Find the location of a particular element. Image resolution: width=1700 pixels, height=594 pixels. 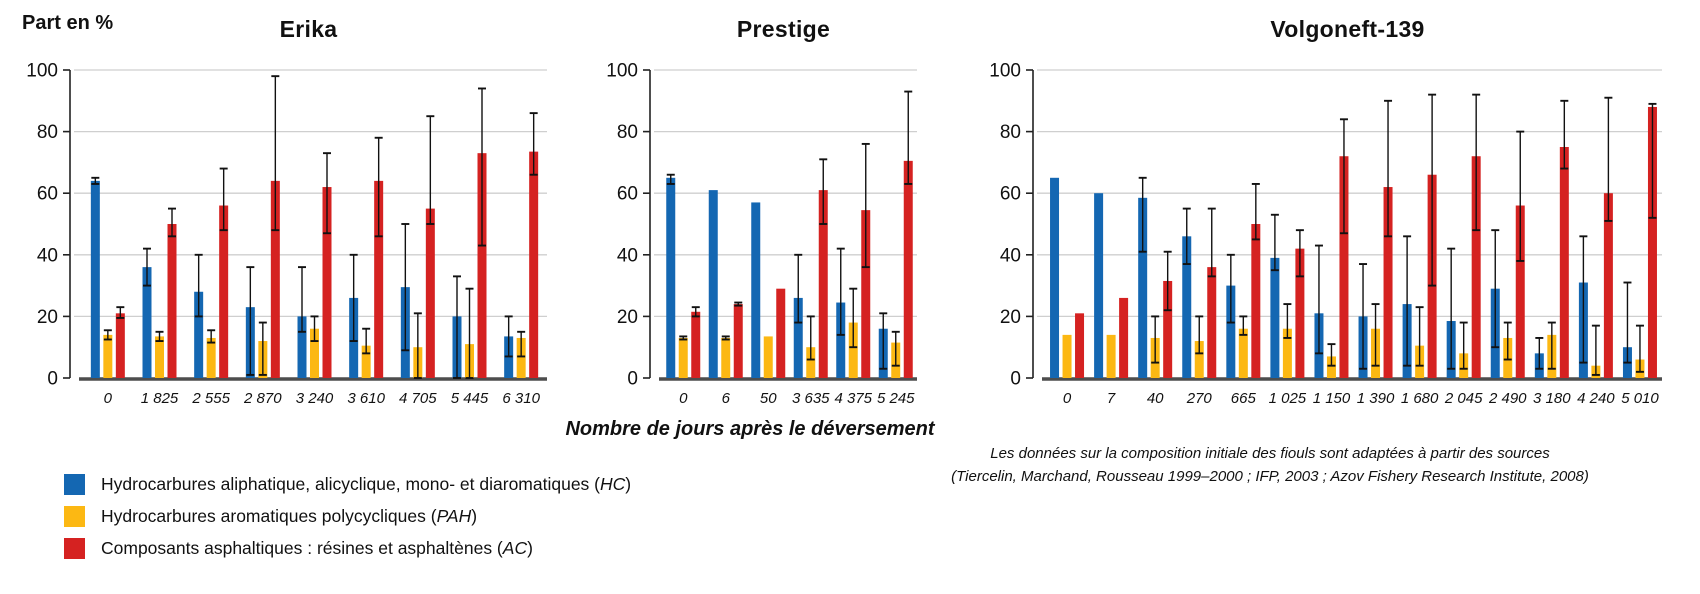

svg-text: 4 240 is located at coordinates (1596, 398).